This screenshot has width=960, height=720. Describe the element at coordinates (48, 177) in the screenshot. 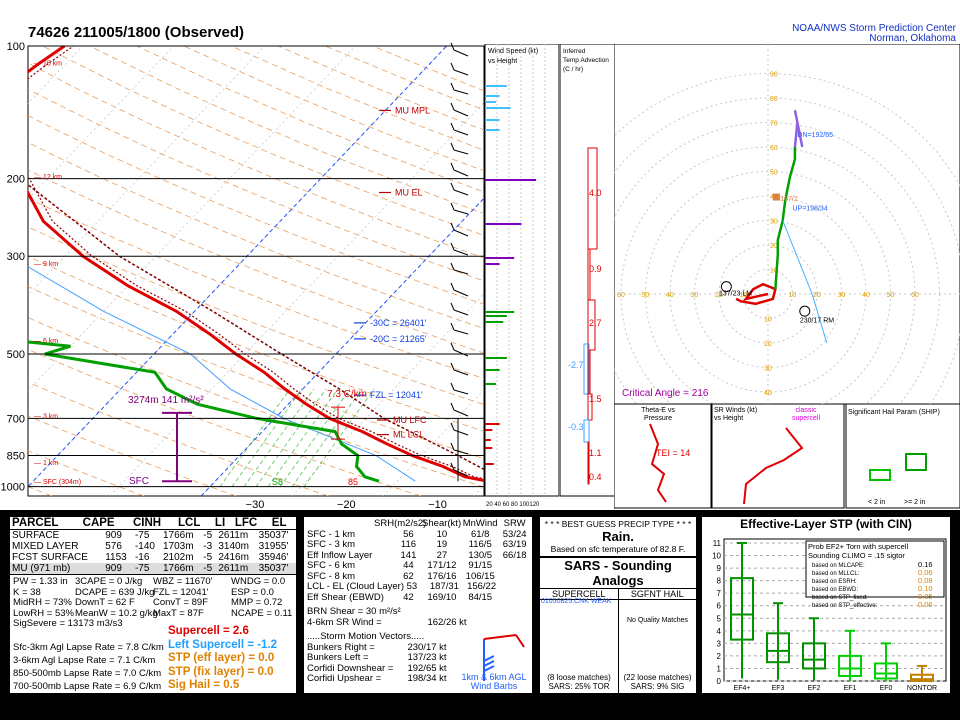

I see `height-tick-label: — 12 km` at that location.